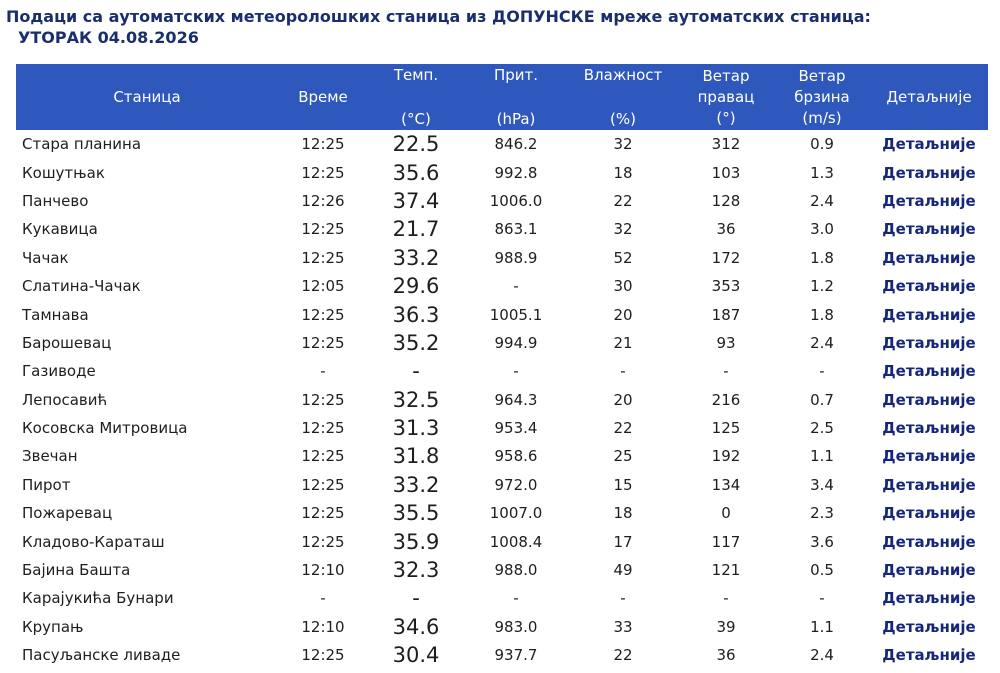 The height and width of the screenshot is (673, 1000). What do you see at coordinates (323, 200) in the screenshot?
I see `measurement-time: 12:26` at bounding box center [323, 200].